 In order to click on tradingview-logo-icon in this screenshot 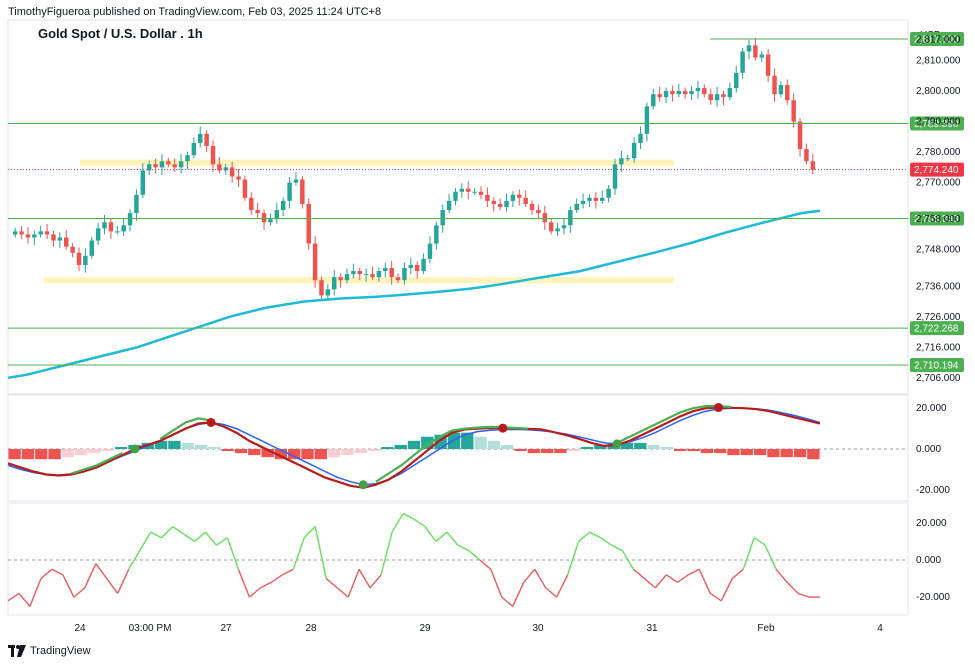, I will do `click(17, 651)`.